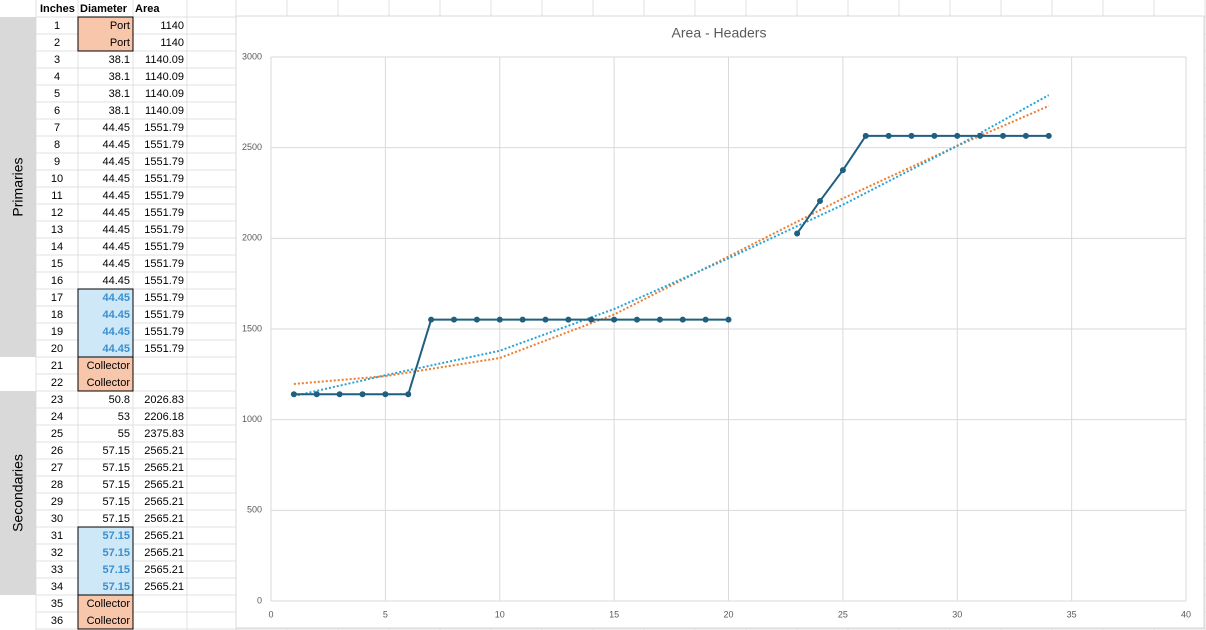 This screenshot has height=630, width=1206. Describe the element at coordinates (119, 400) in the screenshot. I see `diameter-cell: 50.8` at that location.